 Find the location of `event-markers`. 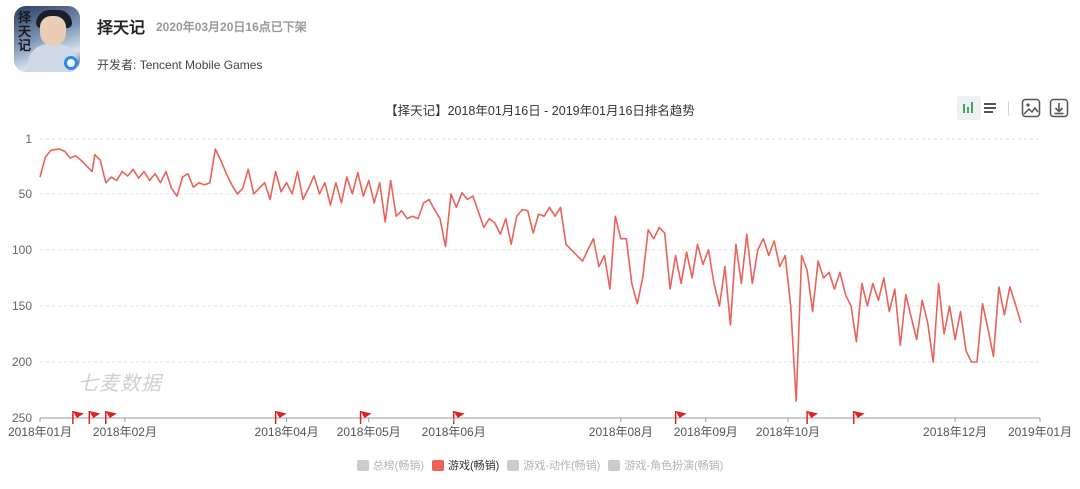

event-markers is located at coordinates (468, 417).